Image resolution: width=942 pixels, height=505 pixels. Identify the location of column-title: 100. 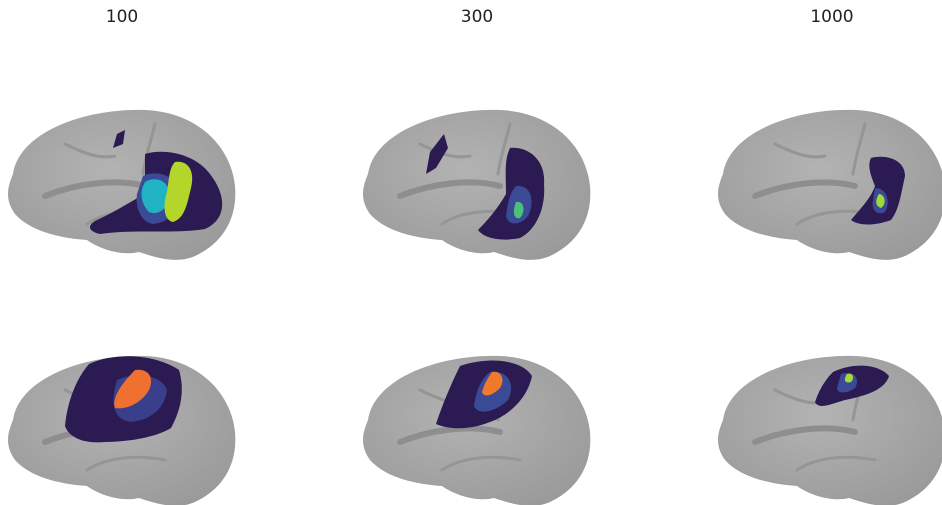
(122, 17).